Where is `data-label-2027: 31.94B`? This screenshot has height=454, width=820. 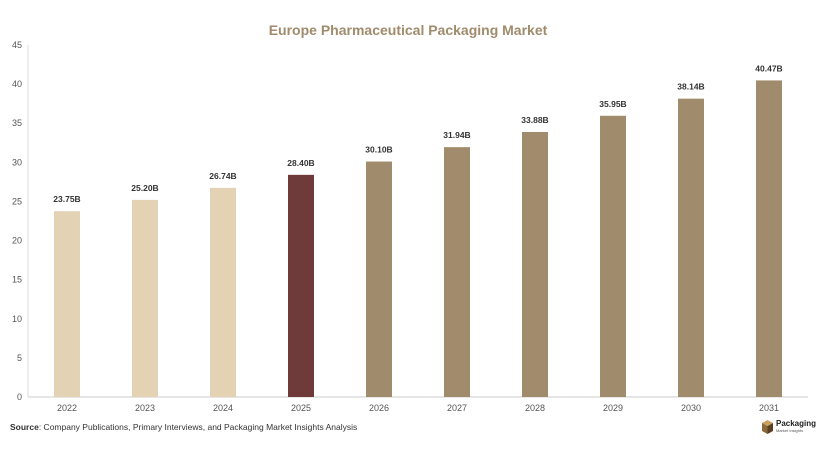
data-label-2027: 31.94B is located at coordinates (456, 135).